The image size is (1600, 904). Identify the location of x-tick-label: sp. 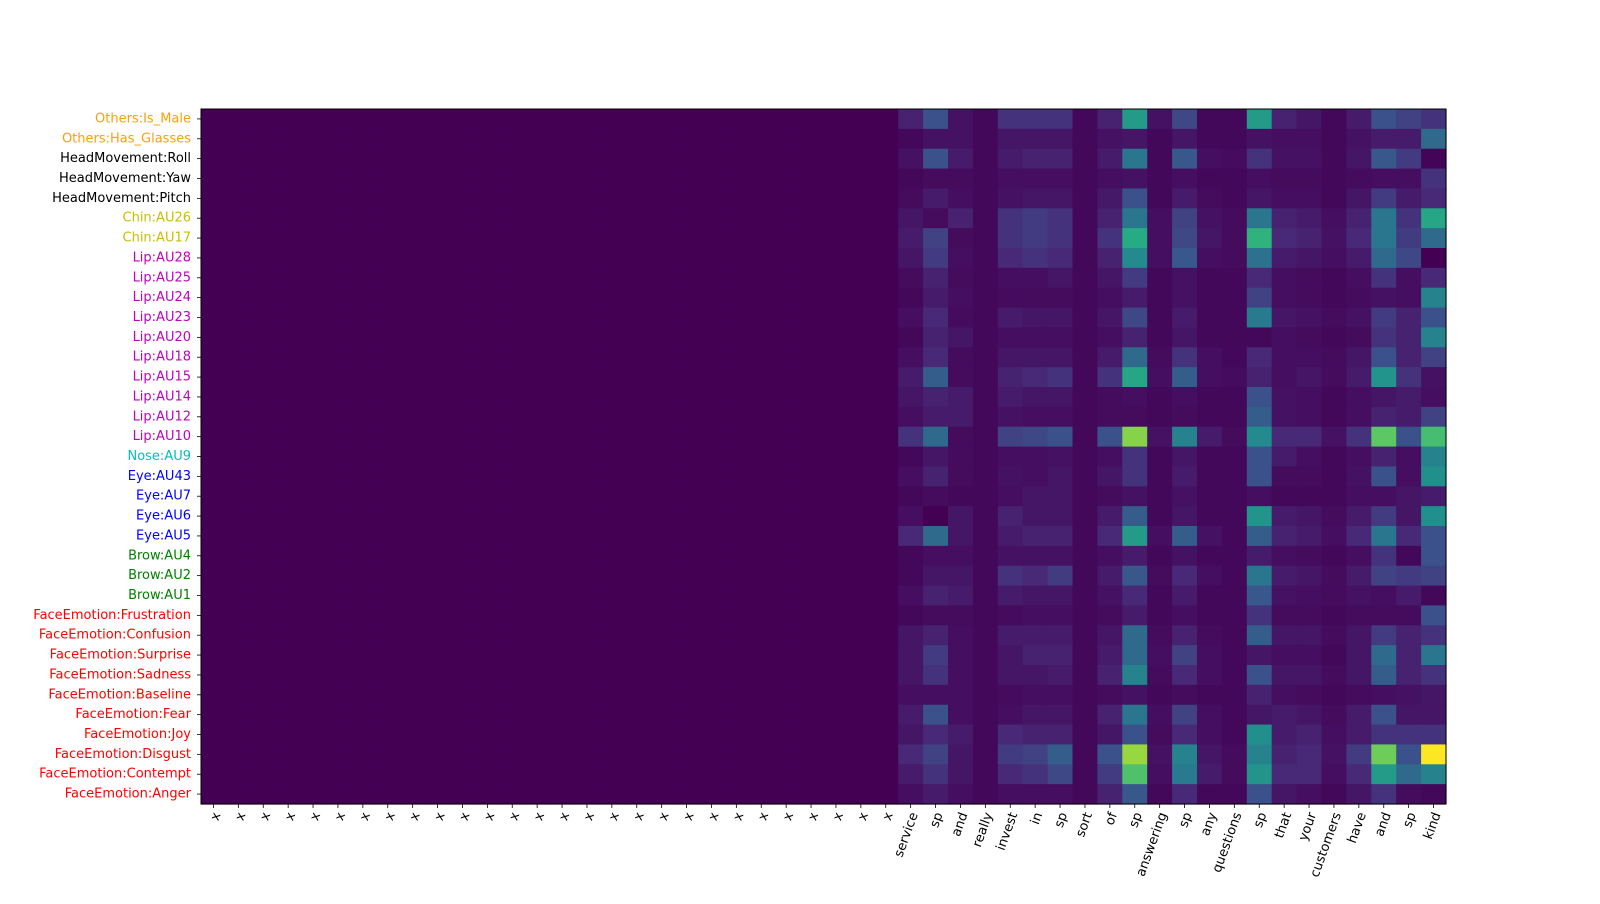
(1260, 819).